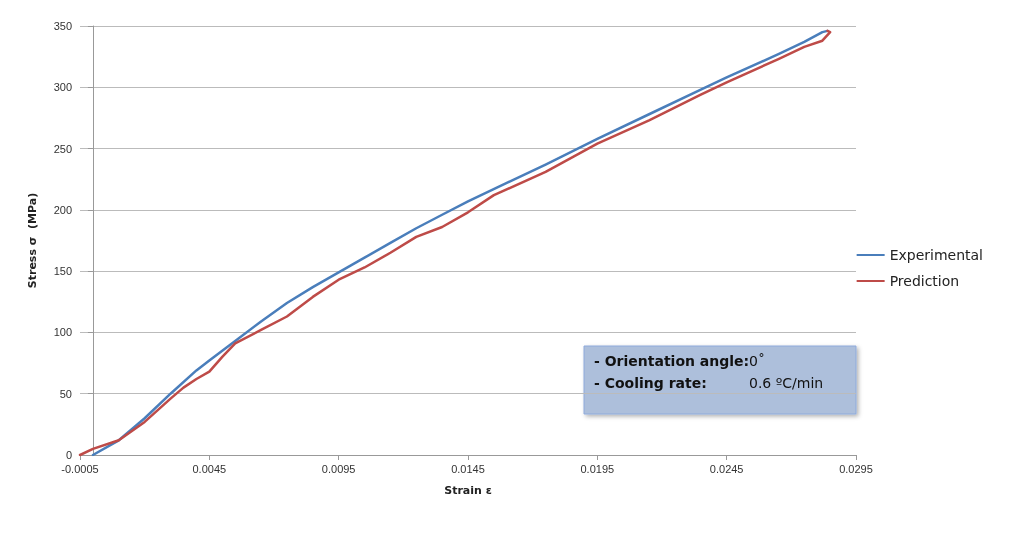 Image resolution: width=1017 pixels, height=538 pixels. I want to click on x-tick-label: -0.0005, so click(80, 468).